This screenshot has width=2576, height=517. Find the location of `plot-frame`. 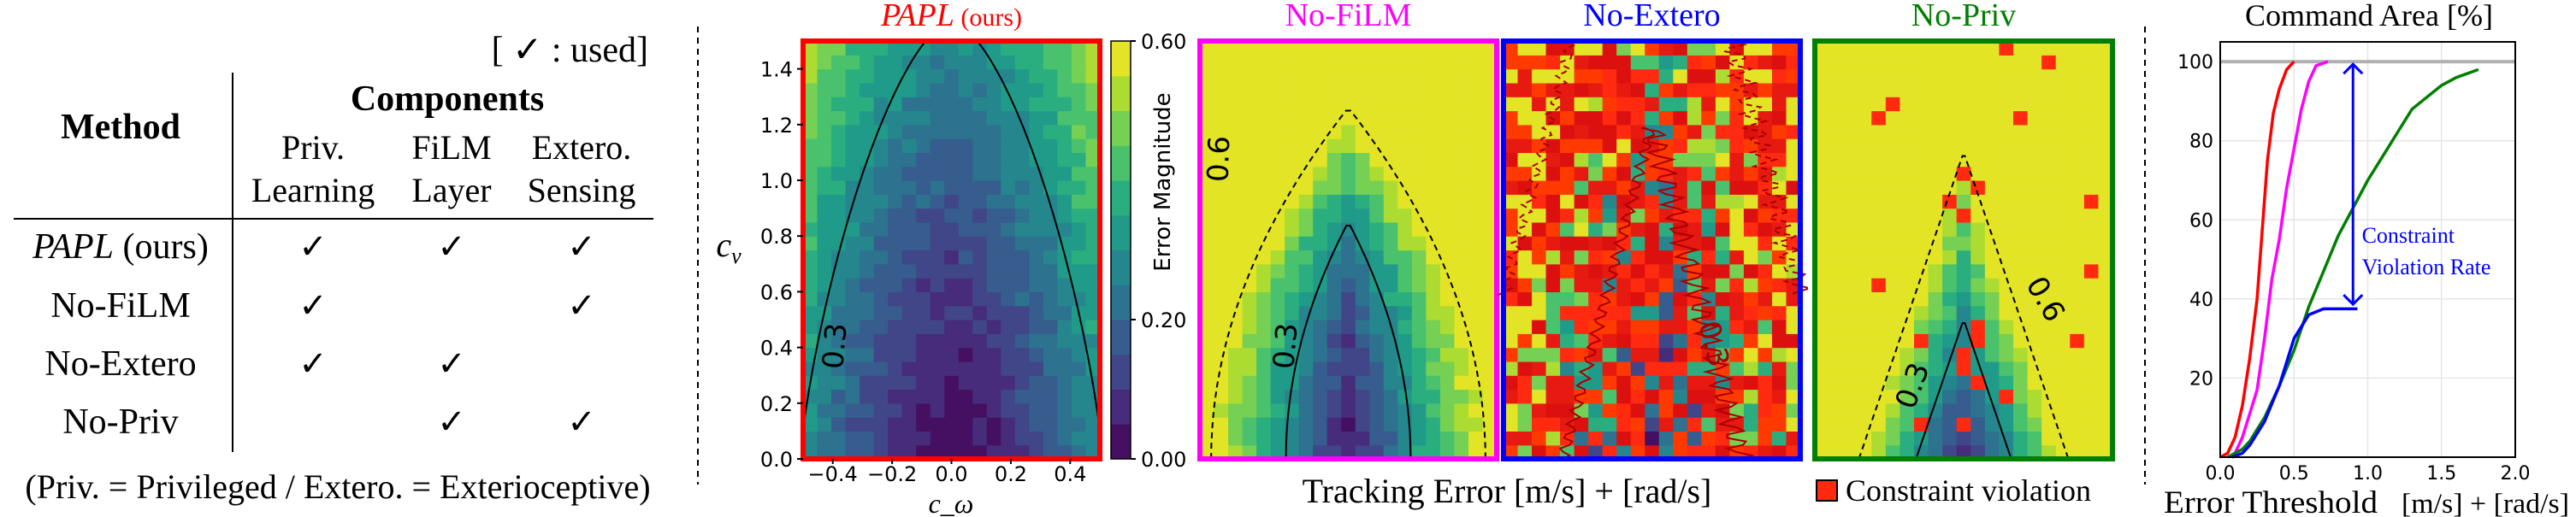

plot-frame is located at coordinates (2367, 249).